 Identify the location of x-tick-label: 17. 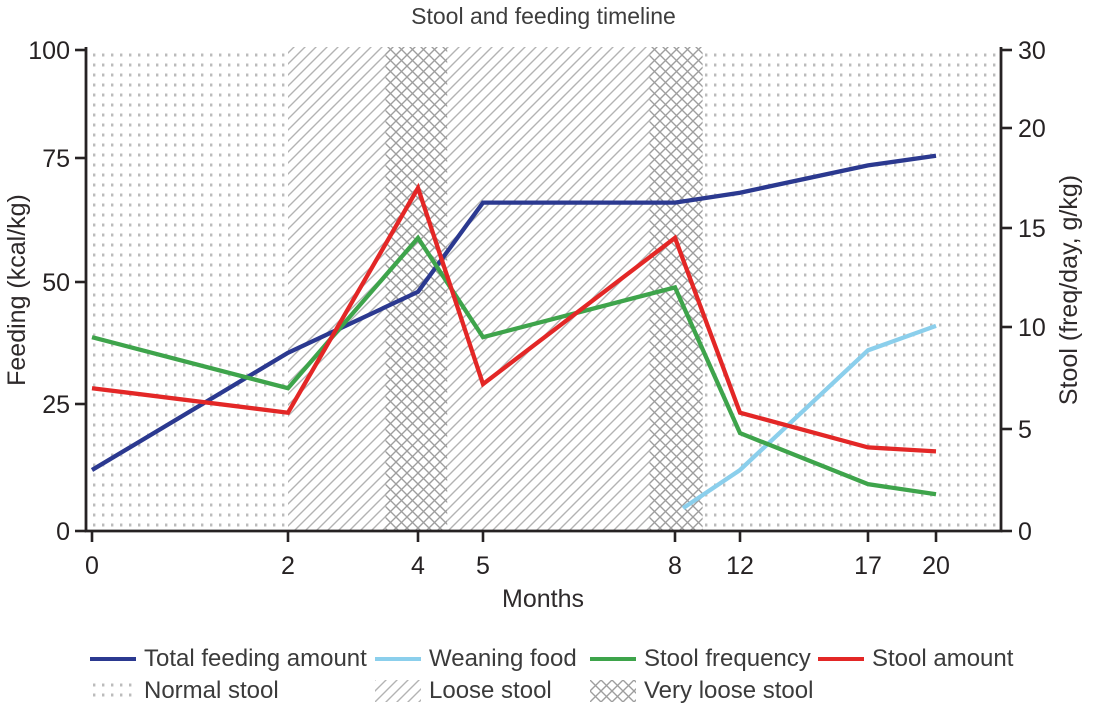
(868, 566).